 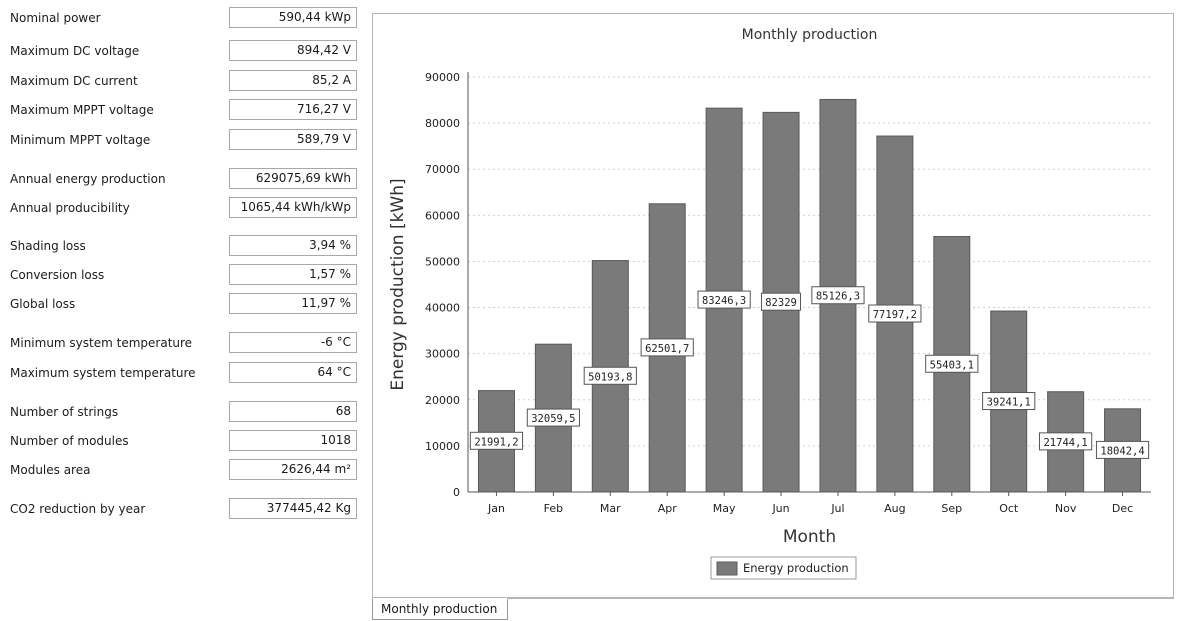 I want to click on parameter-label: Nominal power, so click(x=55, y=18).